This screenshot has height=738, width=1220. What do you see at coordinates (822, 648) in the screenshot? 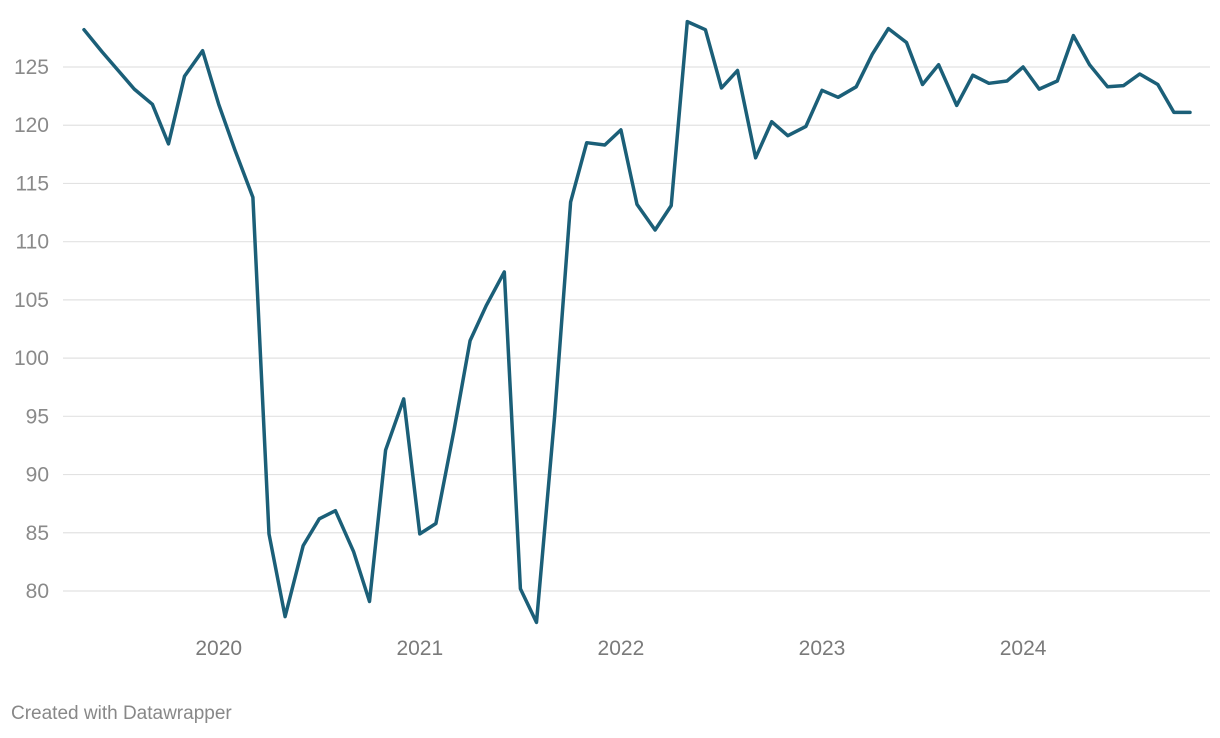
I see `x-tick-label: 2023` at bounding box center [822, 648].